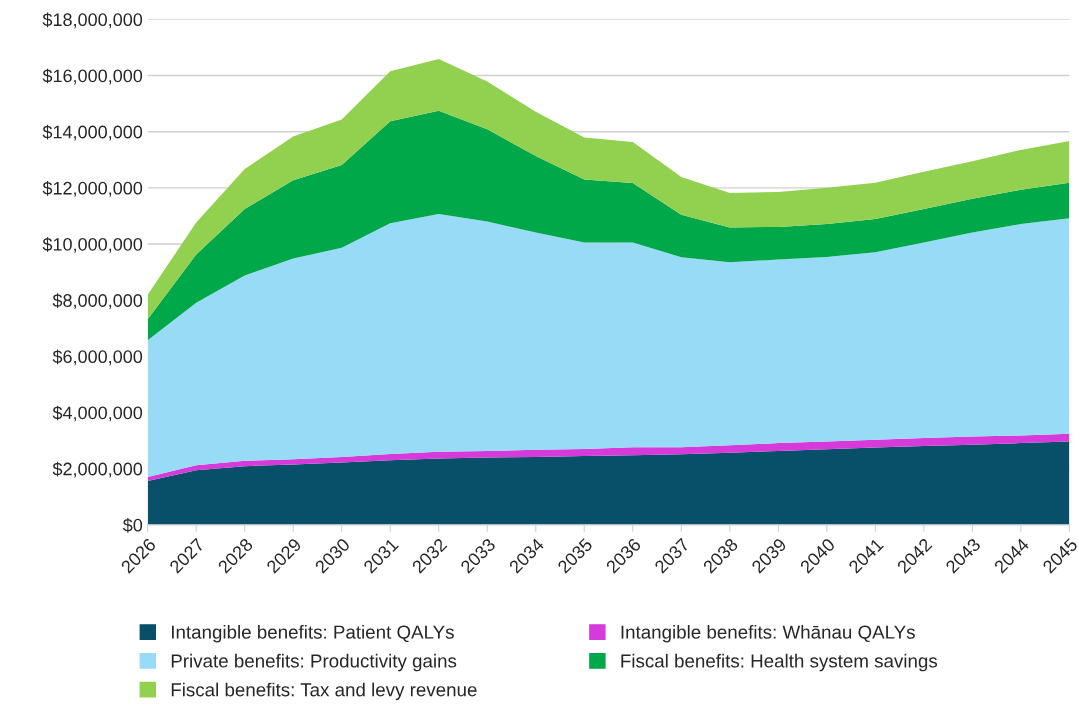  Describe the element at coordinates (97, 301) in the screenshot. I see `y-tick-label: $8,000,000` at that location.